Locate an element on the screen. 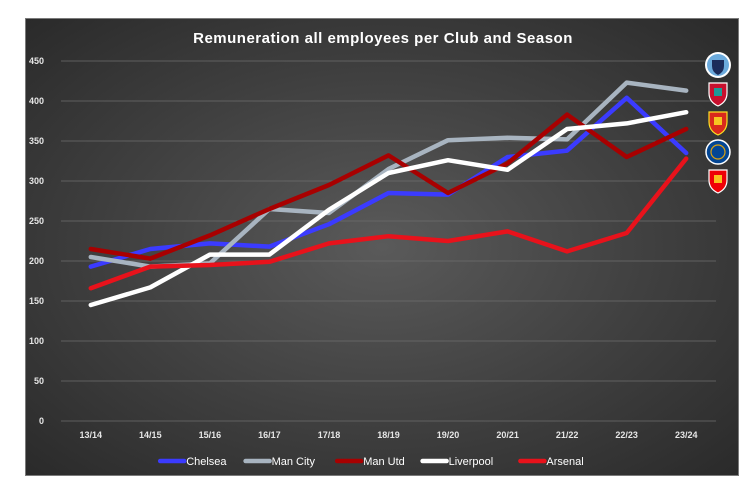  x-tick-label: 13/14 is located at coordinates (91, 435).